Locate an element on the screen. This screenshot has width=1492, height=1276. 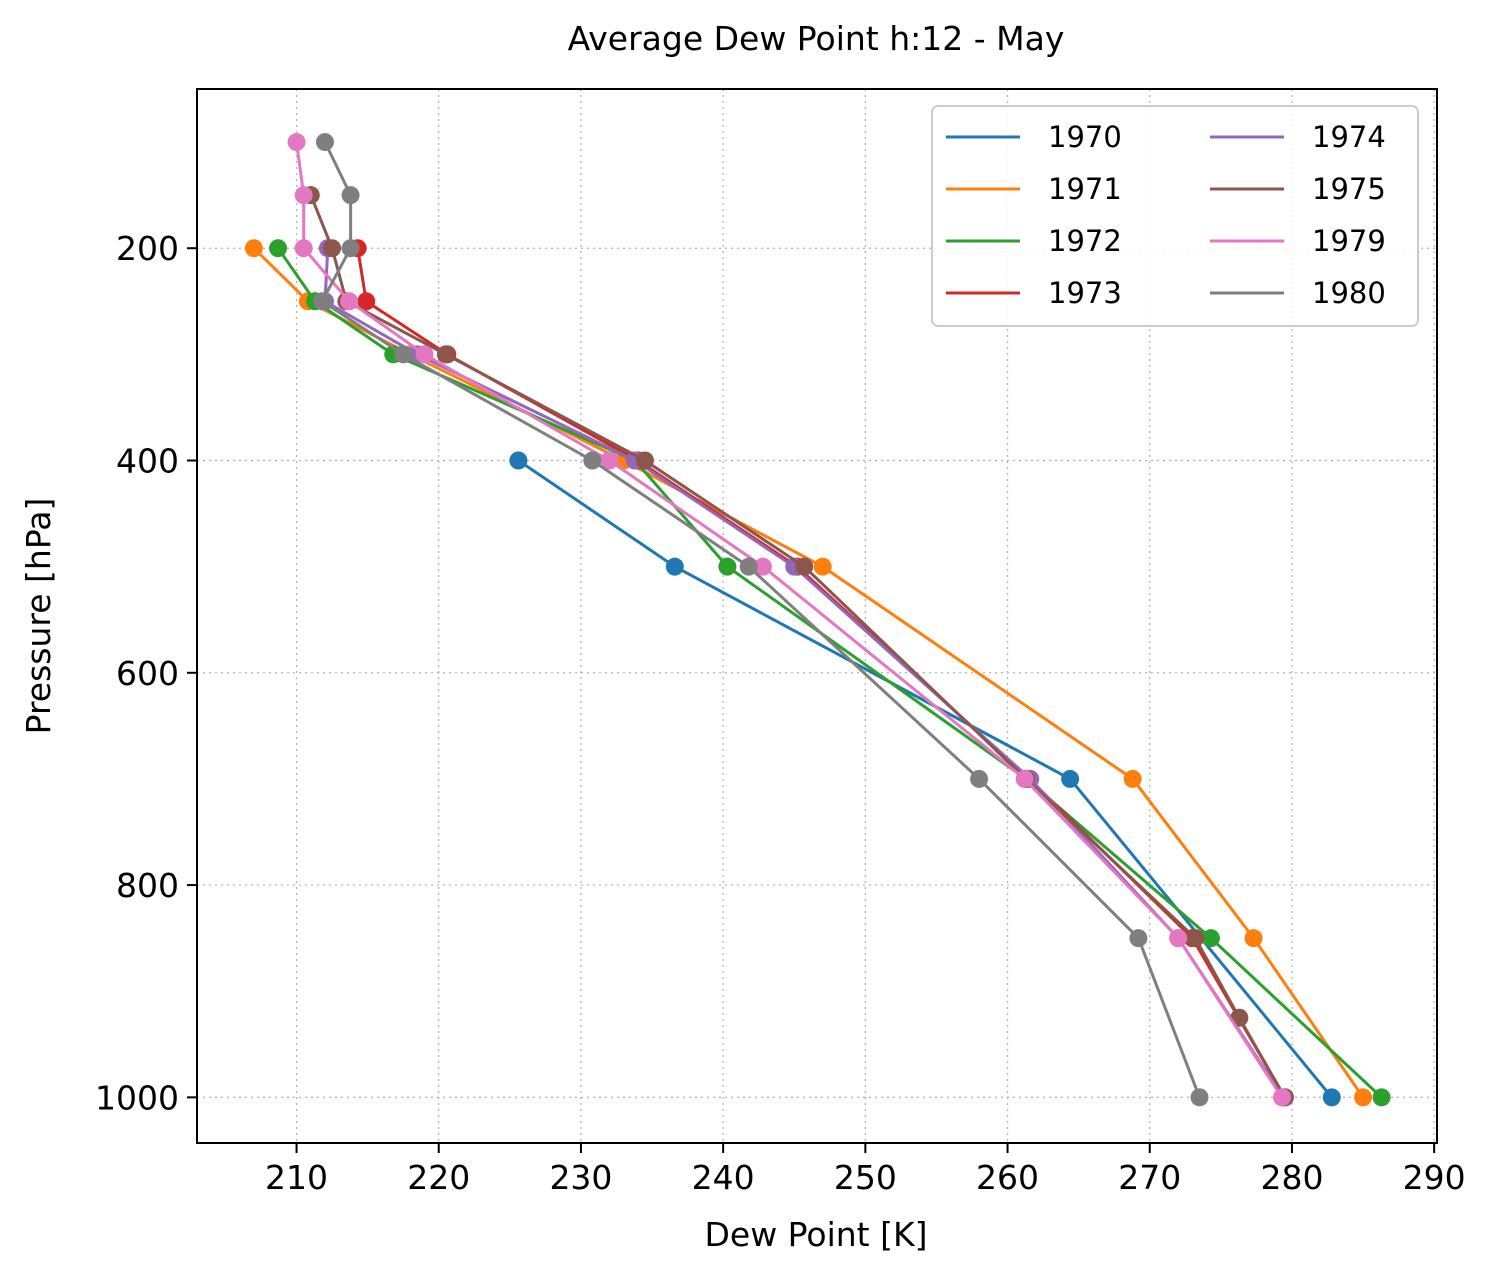
legend-label: 1971 is located at coordinates (1085, 189).